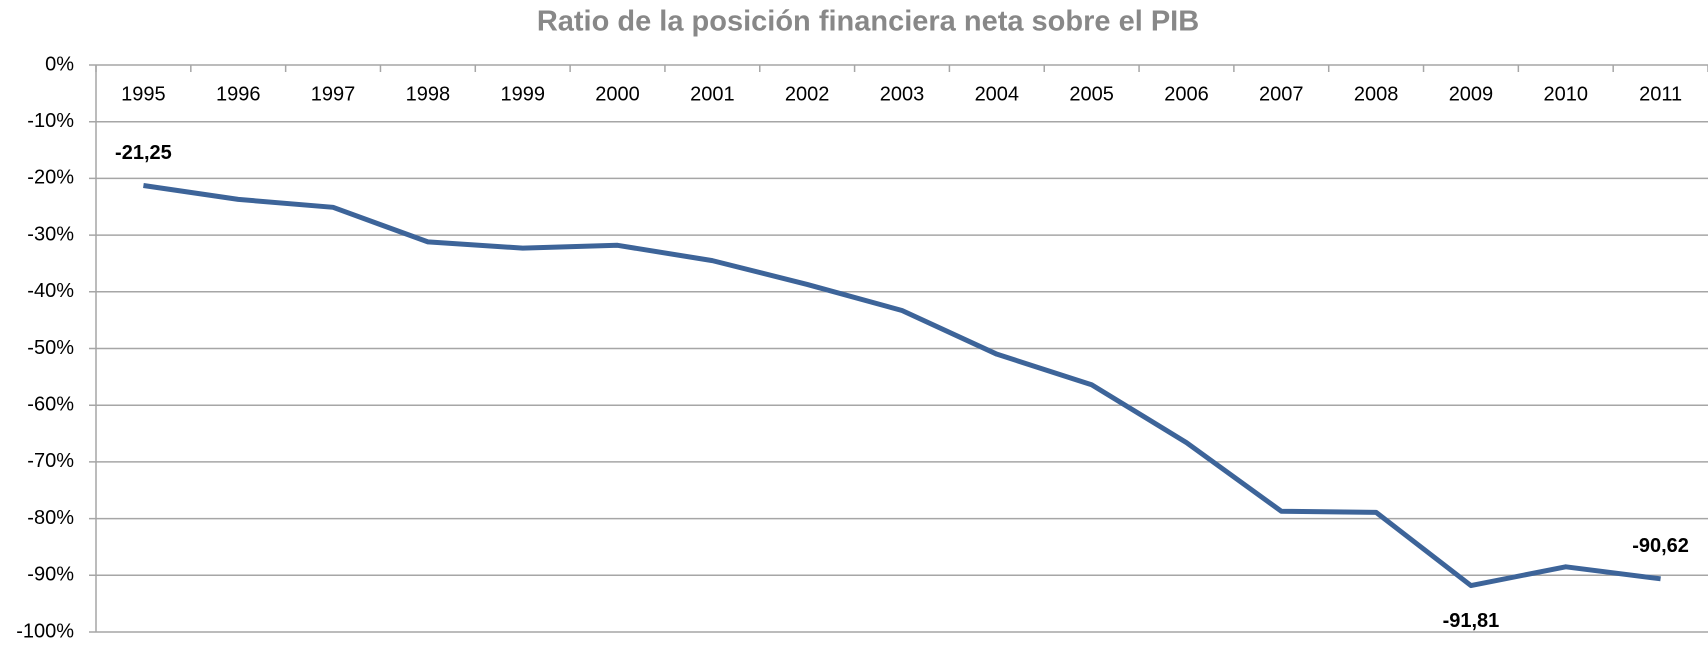 The image size is (1708, 647). What do you see at coordinates (712, 94) in the screenshot?
I see `x-tick-label: 2001` at bounding box center [712, 94].